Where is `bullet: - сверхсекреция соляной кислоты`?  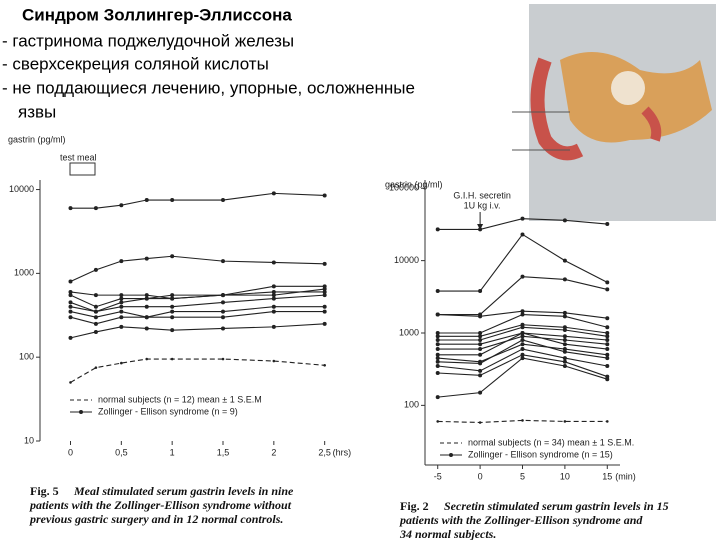
bullet: - сверхсекреция соляной кислоты is located at coordinates (135, 63).